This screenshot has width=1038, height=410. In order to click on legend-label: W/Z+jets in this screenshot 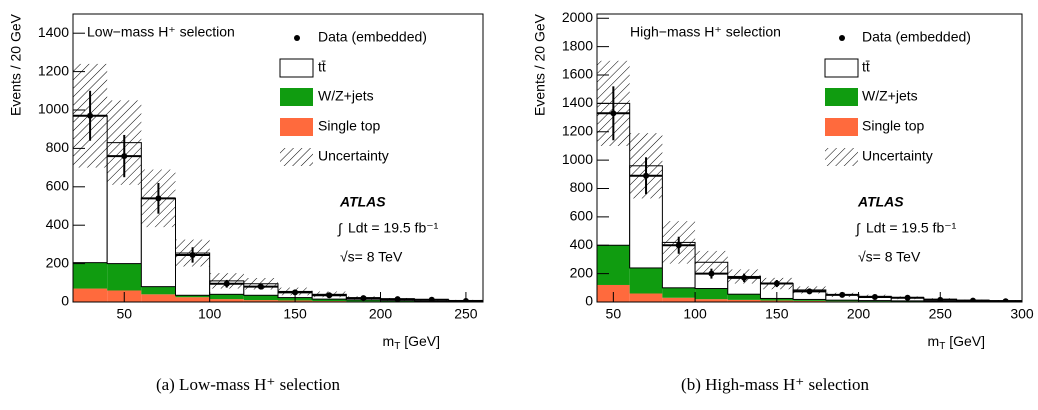, I will do `click(346, 96)`.